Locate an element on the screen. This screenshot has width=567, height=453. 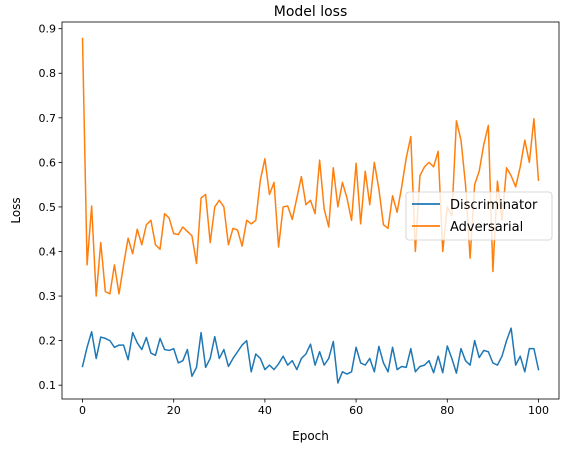
y-tick-label: 0.1 is located at coordinates (48, 385).